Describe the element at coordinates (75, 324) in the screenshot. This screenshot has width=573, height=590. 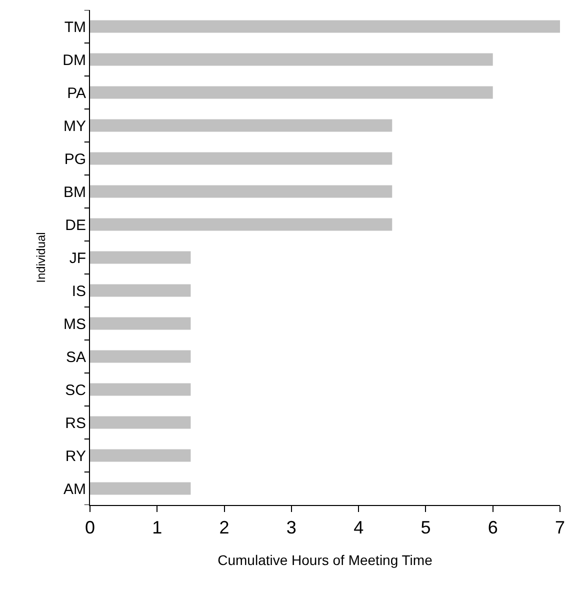
I see `y-tick-label: MS` at that location.